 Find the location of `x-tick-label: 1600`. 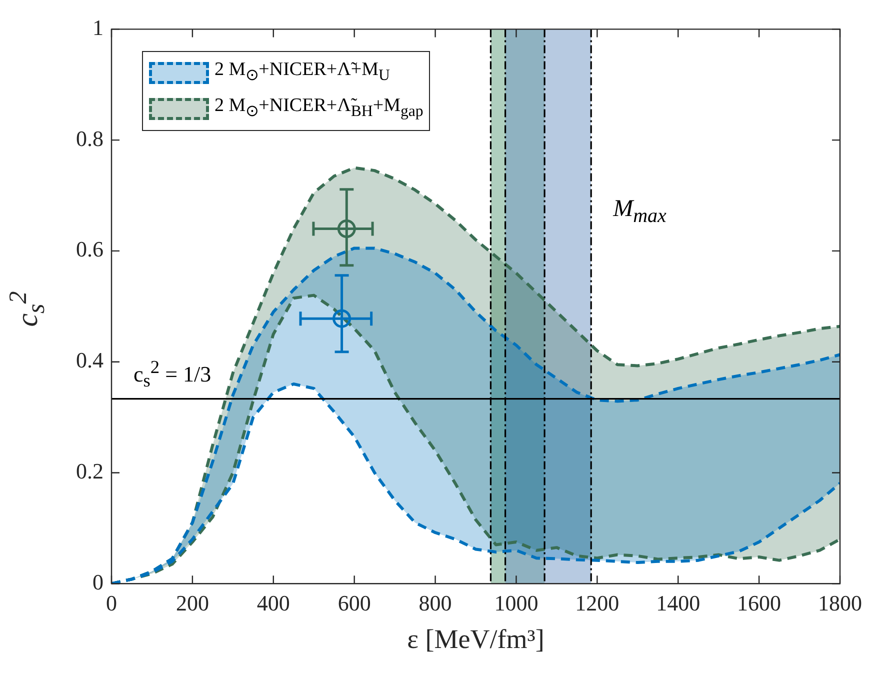

x-tick-label: 1600 is located at coordinates (759, 603).